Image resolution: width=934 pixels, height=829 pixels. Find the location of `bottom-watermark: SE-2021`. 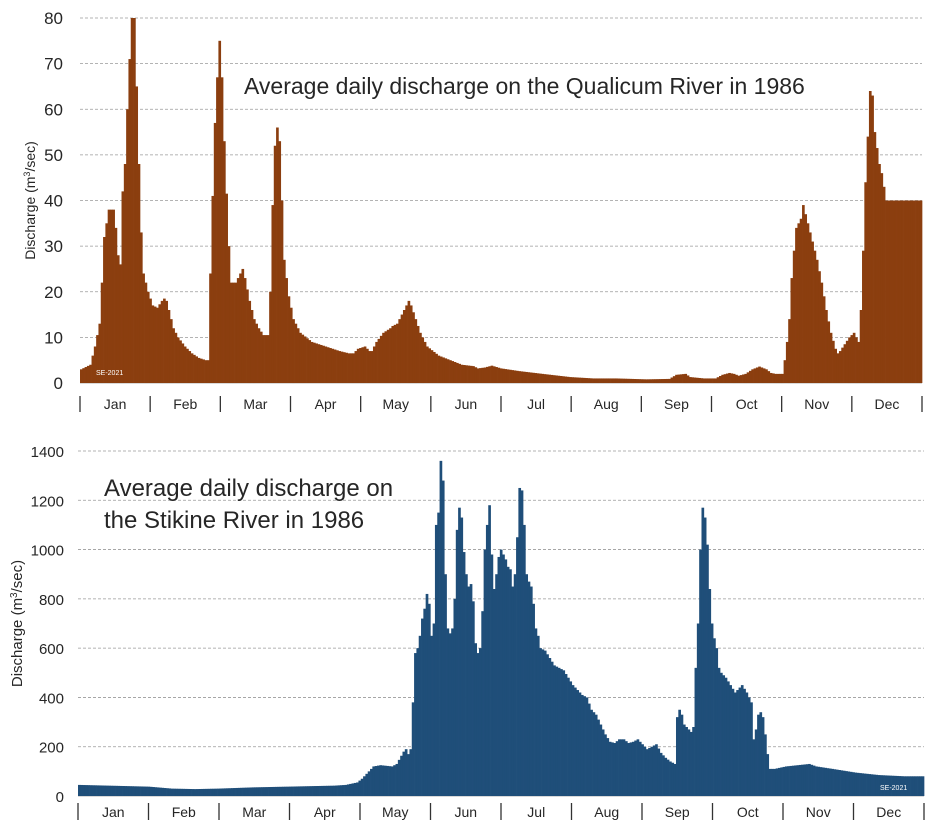

bottom-watermark: SE-2021 is located at coordinates (893, 788).